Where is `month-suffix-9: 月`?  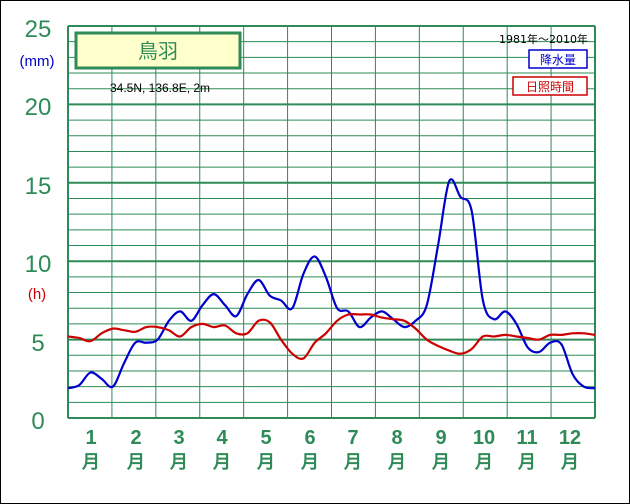
month-suffix-9: 月 is located at coordinates (440, 462).